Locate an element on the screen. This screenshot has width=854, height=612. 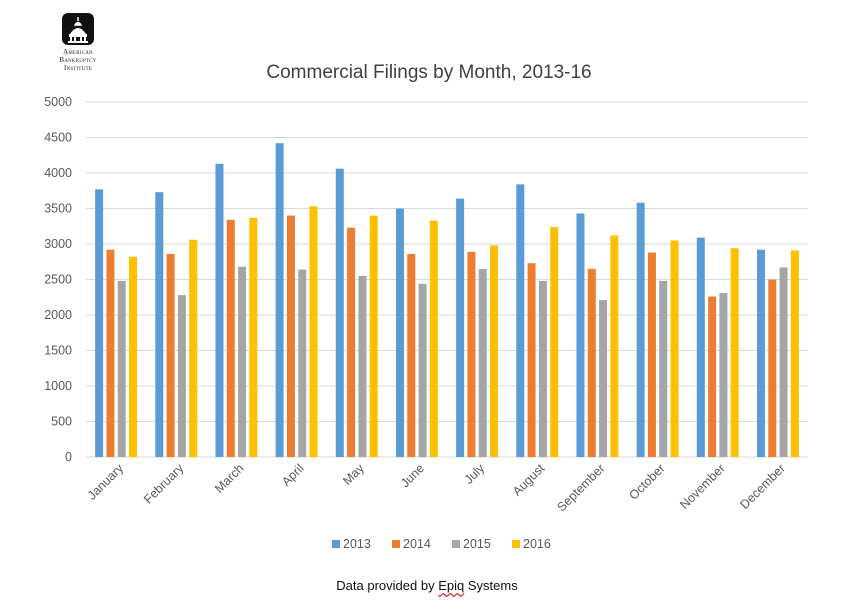
bar-2013-october is located at coordinates (640, 329).